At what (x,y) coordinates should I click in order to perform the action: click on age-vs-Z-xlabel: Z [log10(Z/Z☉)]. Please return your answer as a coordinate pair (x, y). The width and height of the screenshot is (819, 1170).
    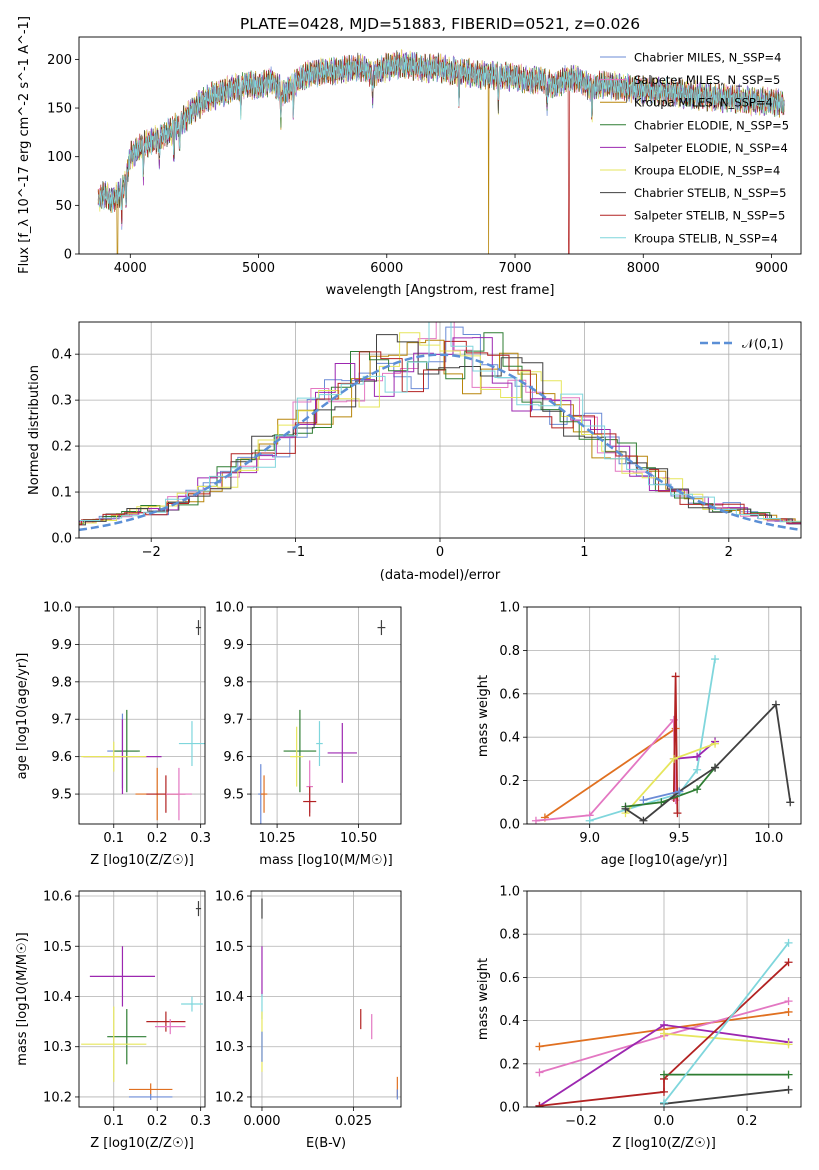
    Looking at the image, I should click on (142, 860).